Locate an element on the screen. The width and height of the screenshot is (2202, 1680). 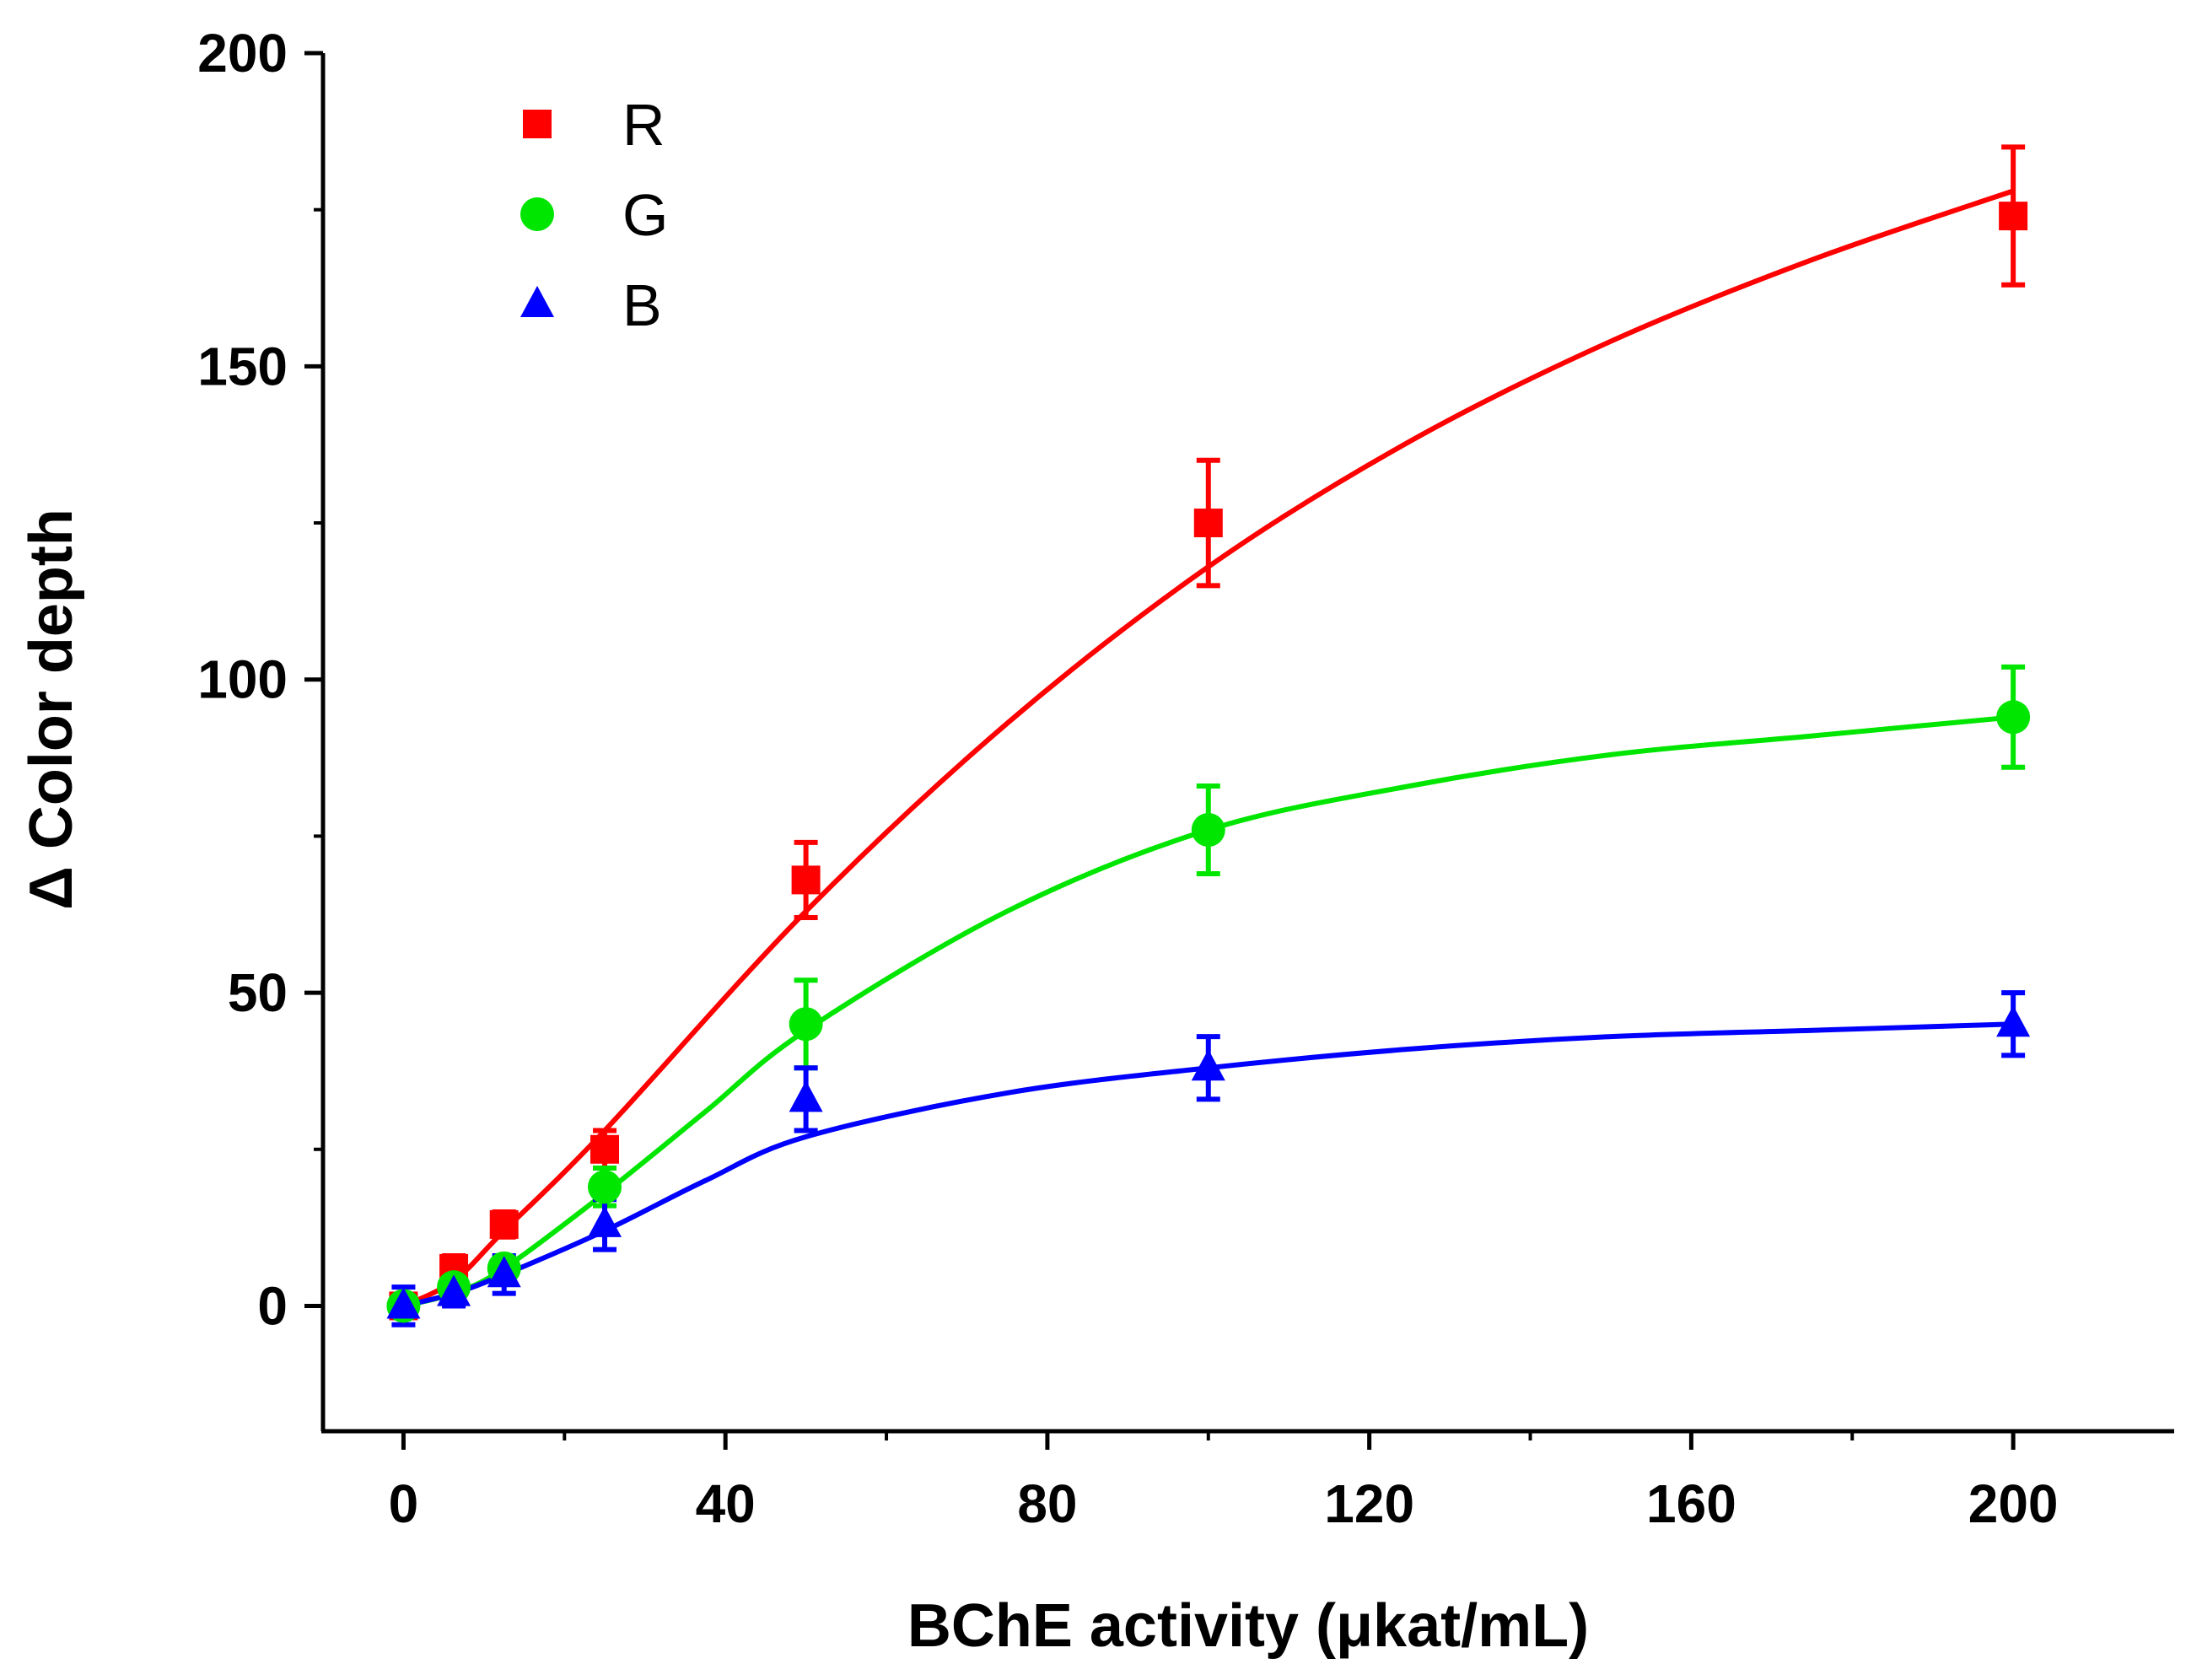
y-tick-label: 200 is located at coordinates (242, 53).